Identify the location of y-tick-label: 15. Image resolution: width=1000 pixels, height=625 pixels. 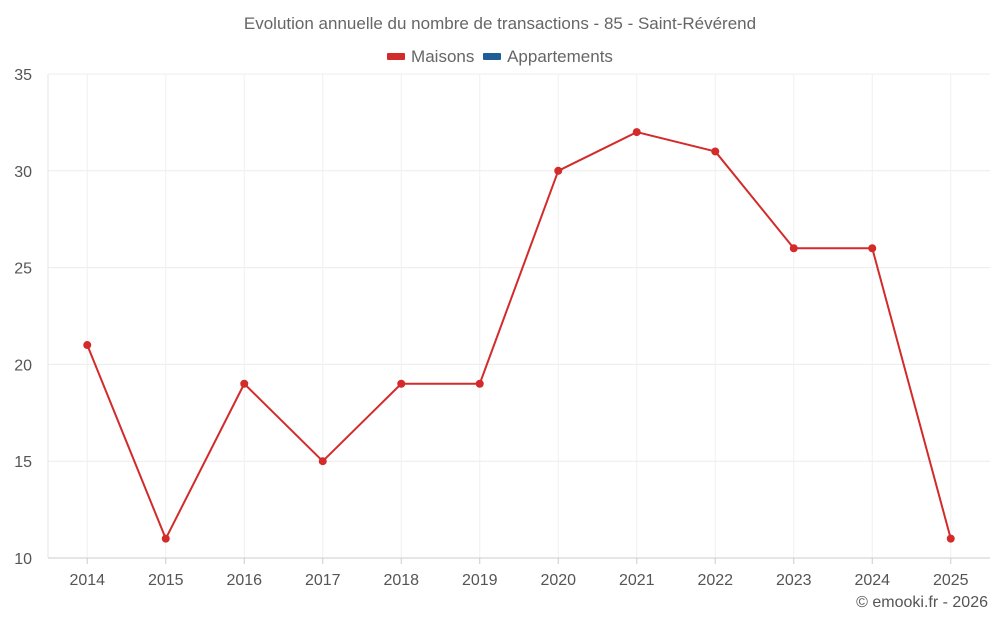
(23, 462).